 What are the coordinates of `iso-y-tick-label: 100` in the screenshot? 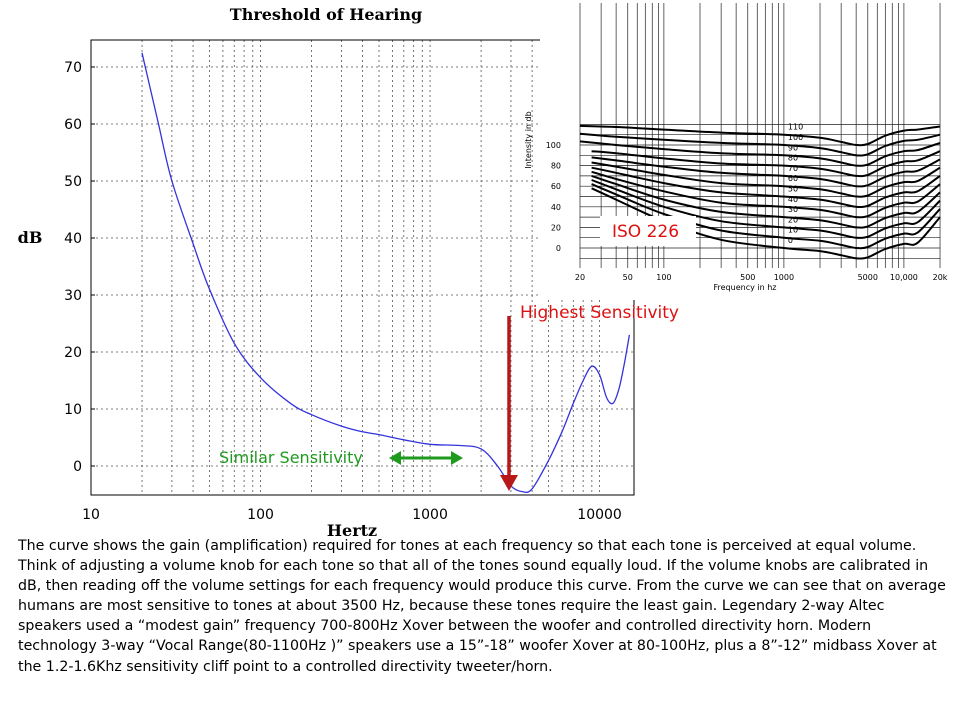 It's located at (553, 145).